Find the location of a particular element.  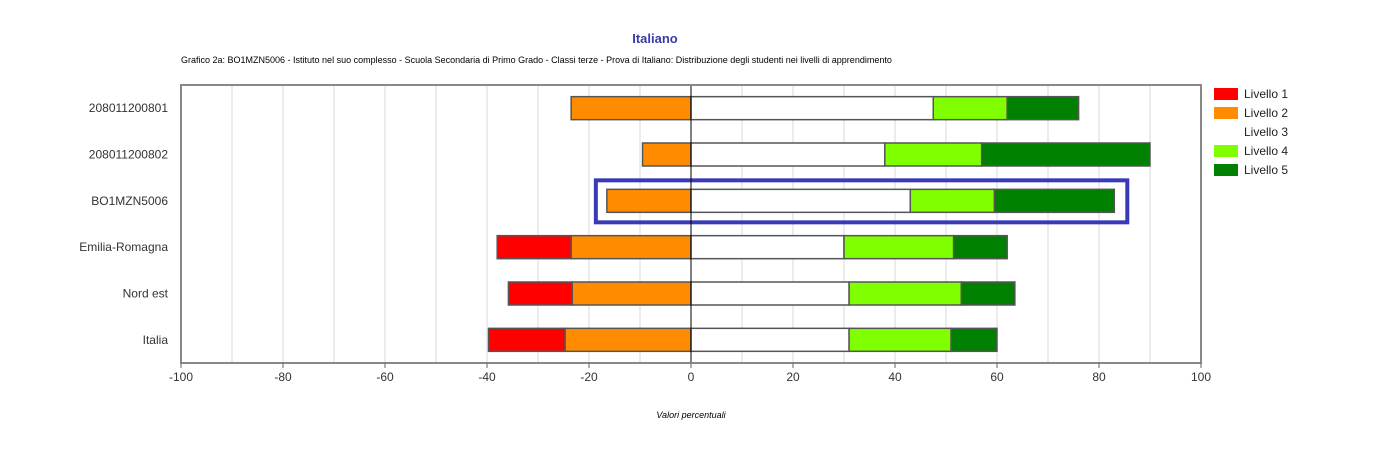

legend-entry: Livello 3 is located at coordinates (1251, 131).